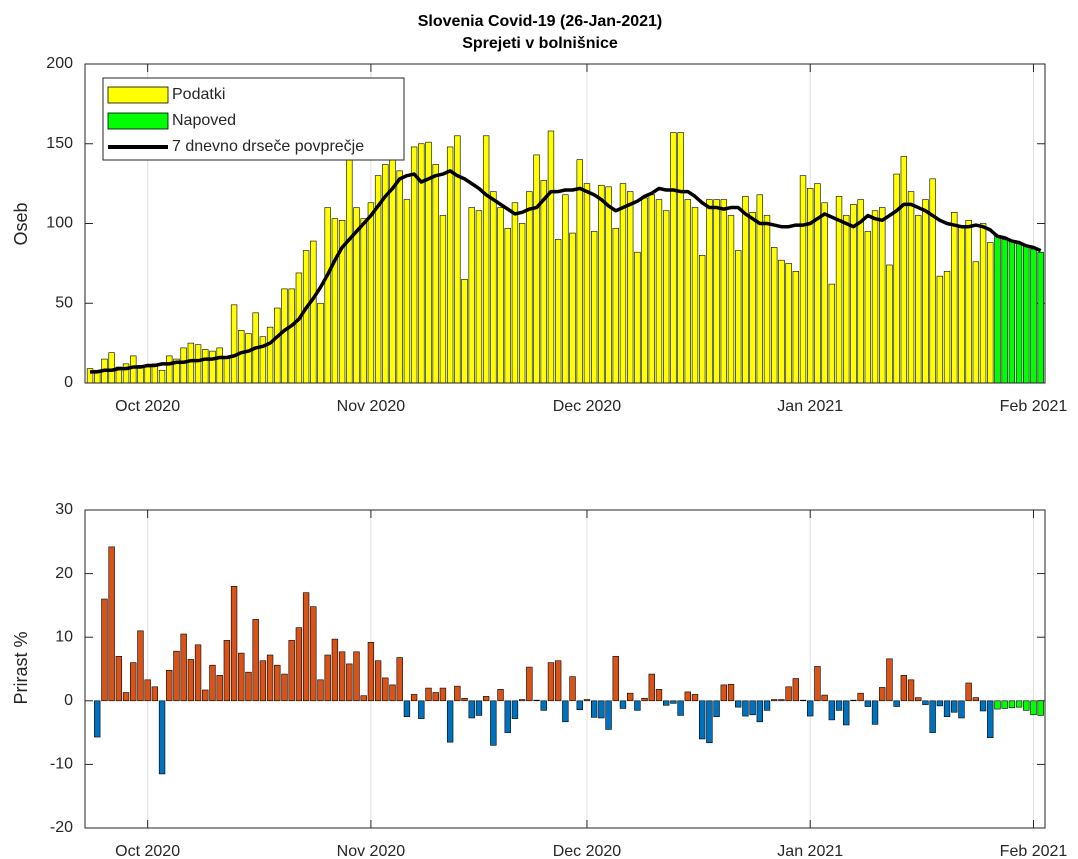  What do you see at coordinates (198, 94) in the screenshot?
I see `legend-label: Podatki` at bounding box center [198, 94].